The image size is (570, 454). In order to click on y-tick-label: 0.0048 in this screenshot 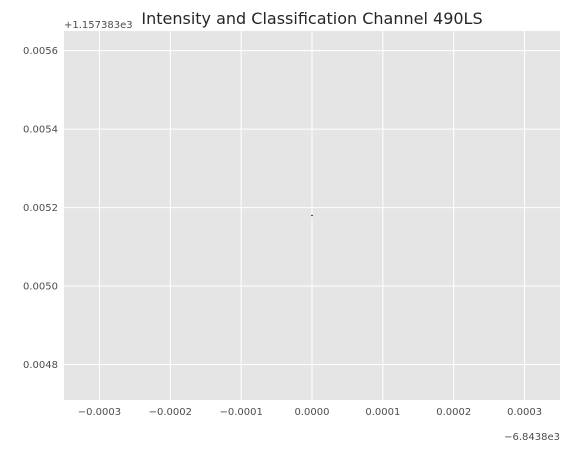, I will do `click(40, 365)`.